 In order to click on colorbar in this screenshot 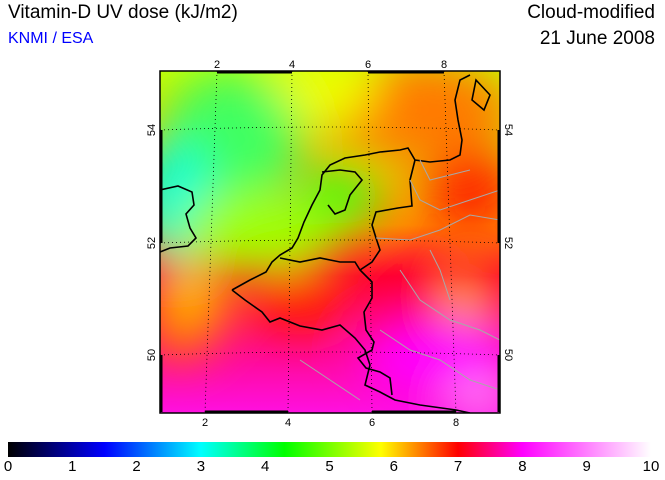, I will do `click(329, 449)`.